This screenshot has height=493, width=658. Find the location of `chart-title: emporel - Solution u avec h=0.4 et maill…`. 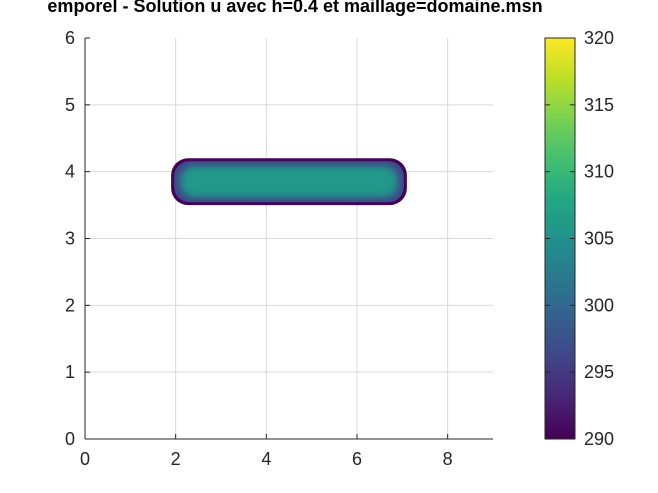

chart-title: emporel - Solution u avec h=0.4 et maill… is located at coordinates (294, 8).